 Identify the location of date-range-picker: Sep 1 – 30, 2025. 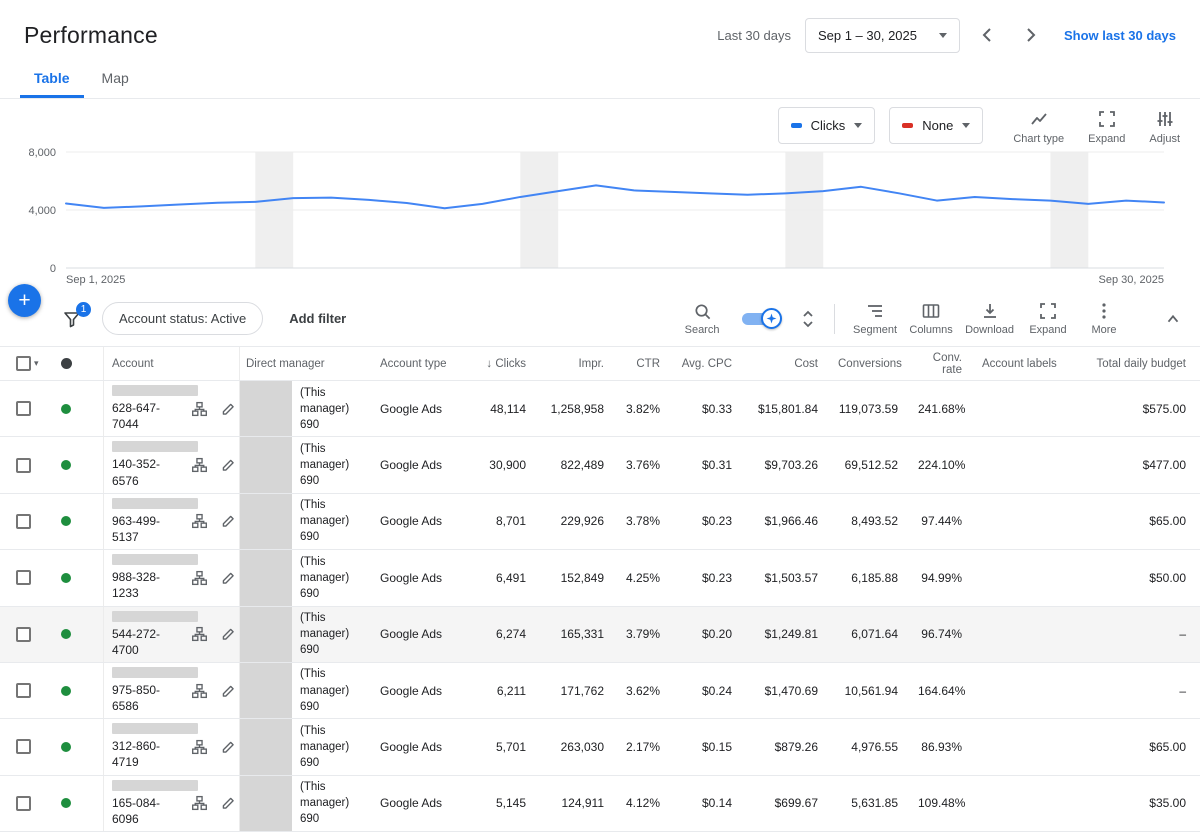
(882, 35).